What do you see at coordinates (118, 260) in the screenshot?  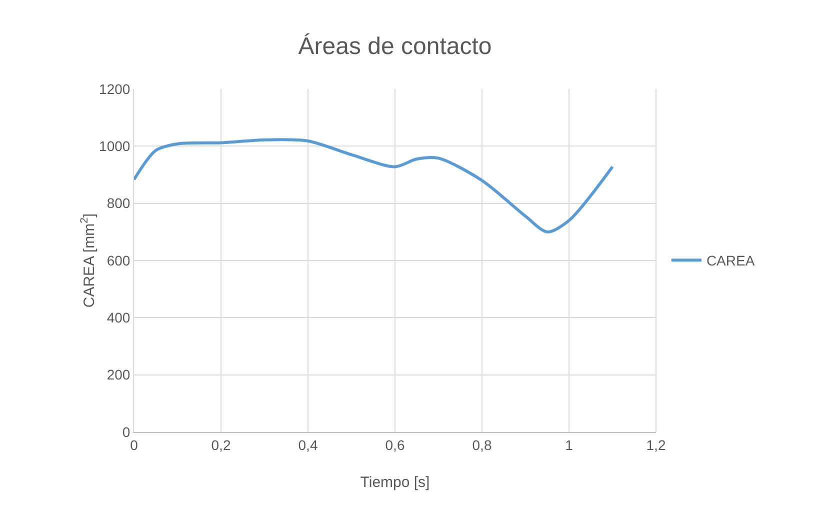 I see `y-tick-label: 600` at bounding box center [118, 260].